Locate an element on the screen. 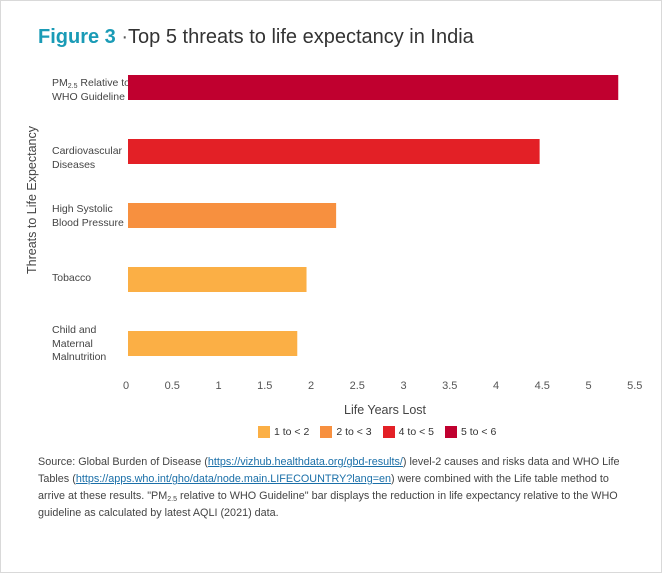 The height and width of the screenshot is (573, 662). category-label-tobacco: Tobacco is located at coordinates (72, 278).